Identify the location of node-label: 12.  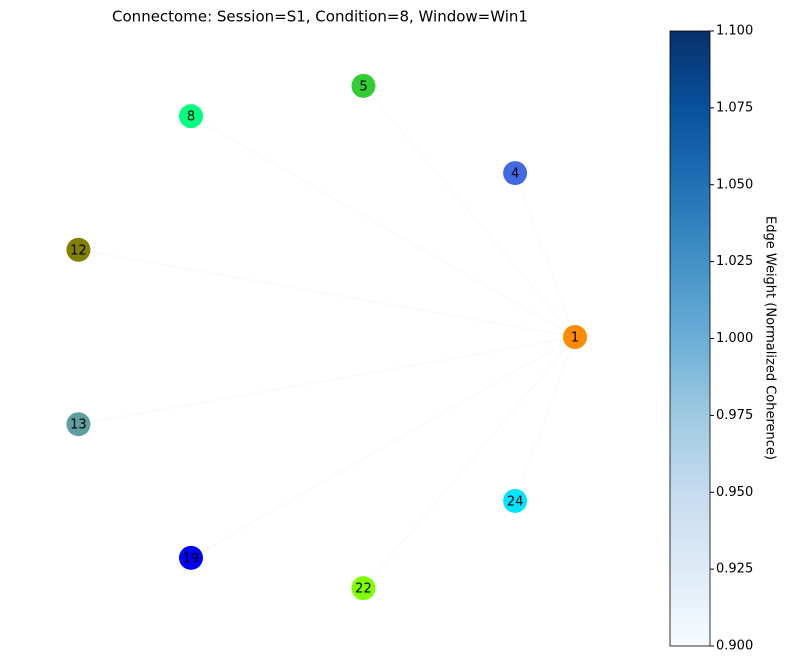
(78, 250).